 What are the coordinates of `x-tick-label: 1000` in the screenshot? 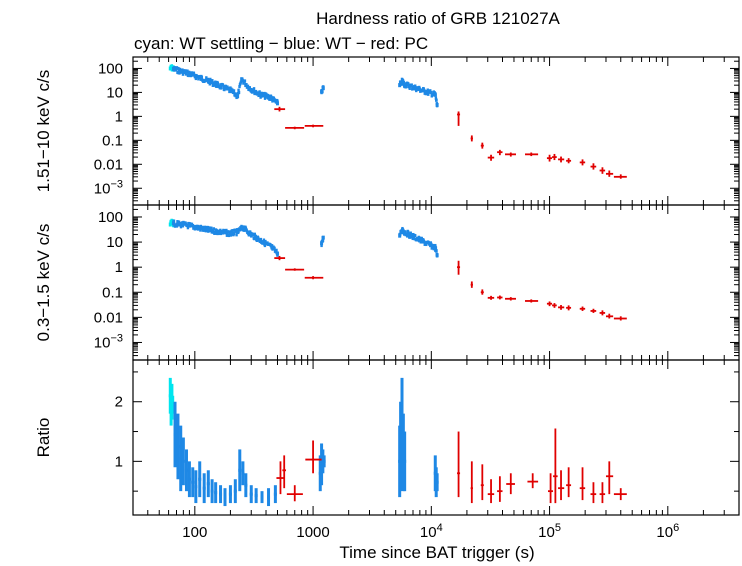 It's located at (312, 532).